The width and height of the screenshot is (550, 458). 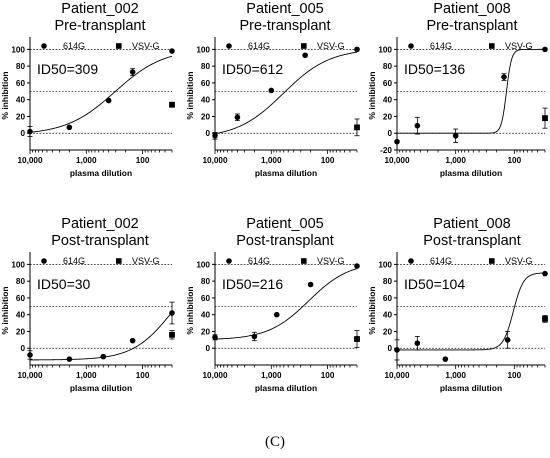 What do you see at coordinates (252, 284) in the screenshot?
I see `id50-annotation: ID50=216` at bounding box center [252, 284].